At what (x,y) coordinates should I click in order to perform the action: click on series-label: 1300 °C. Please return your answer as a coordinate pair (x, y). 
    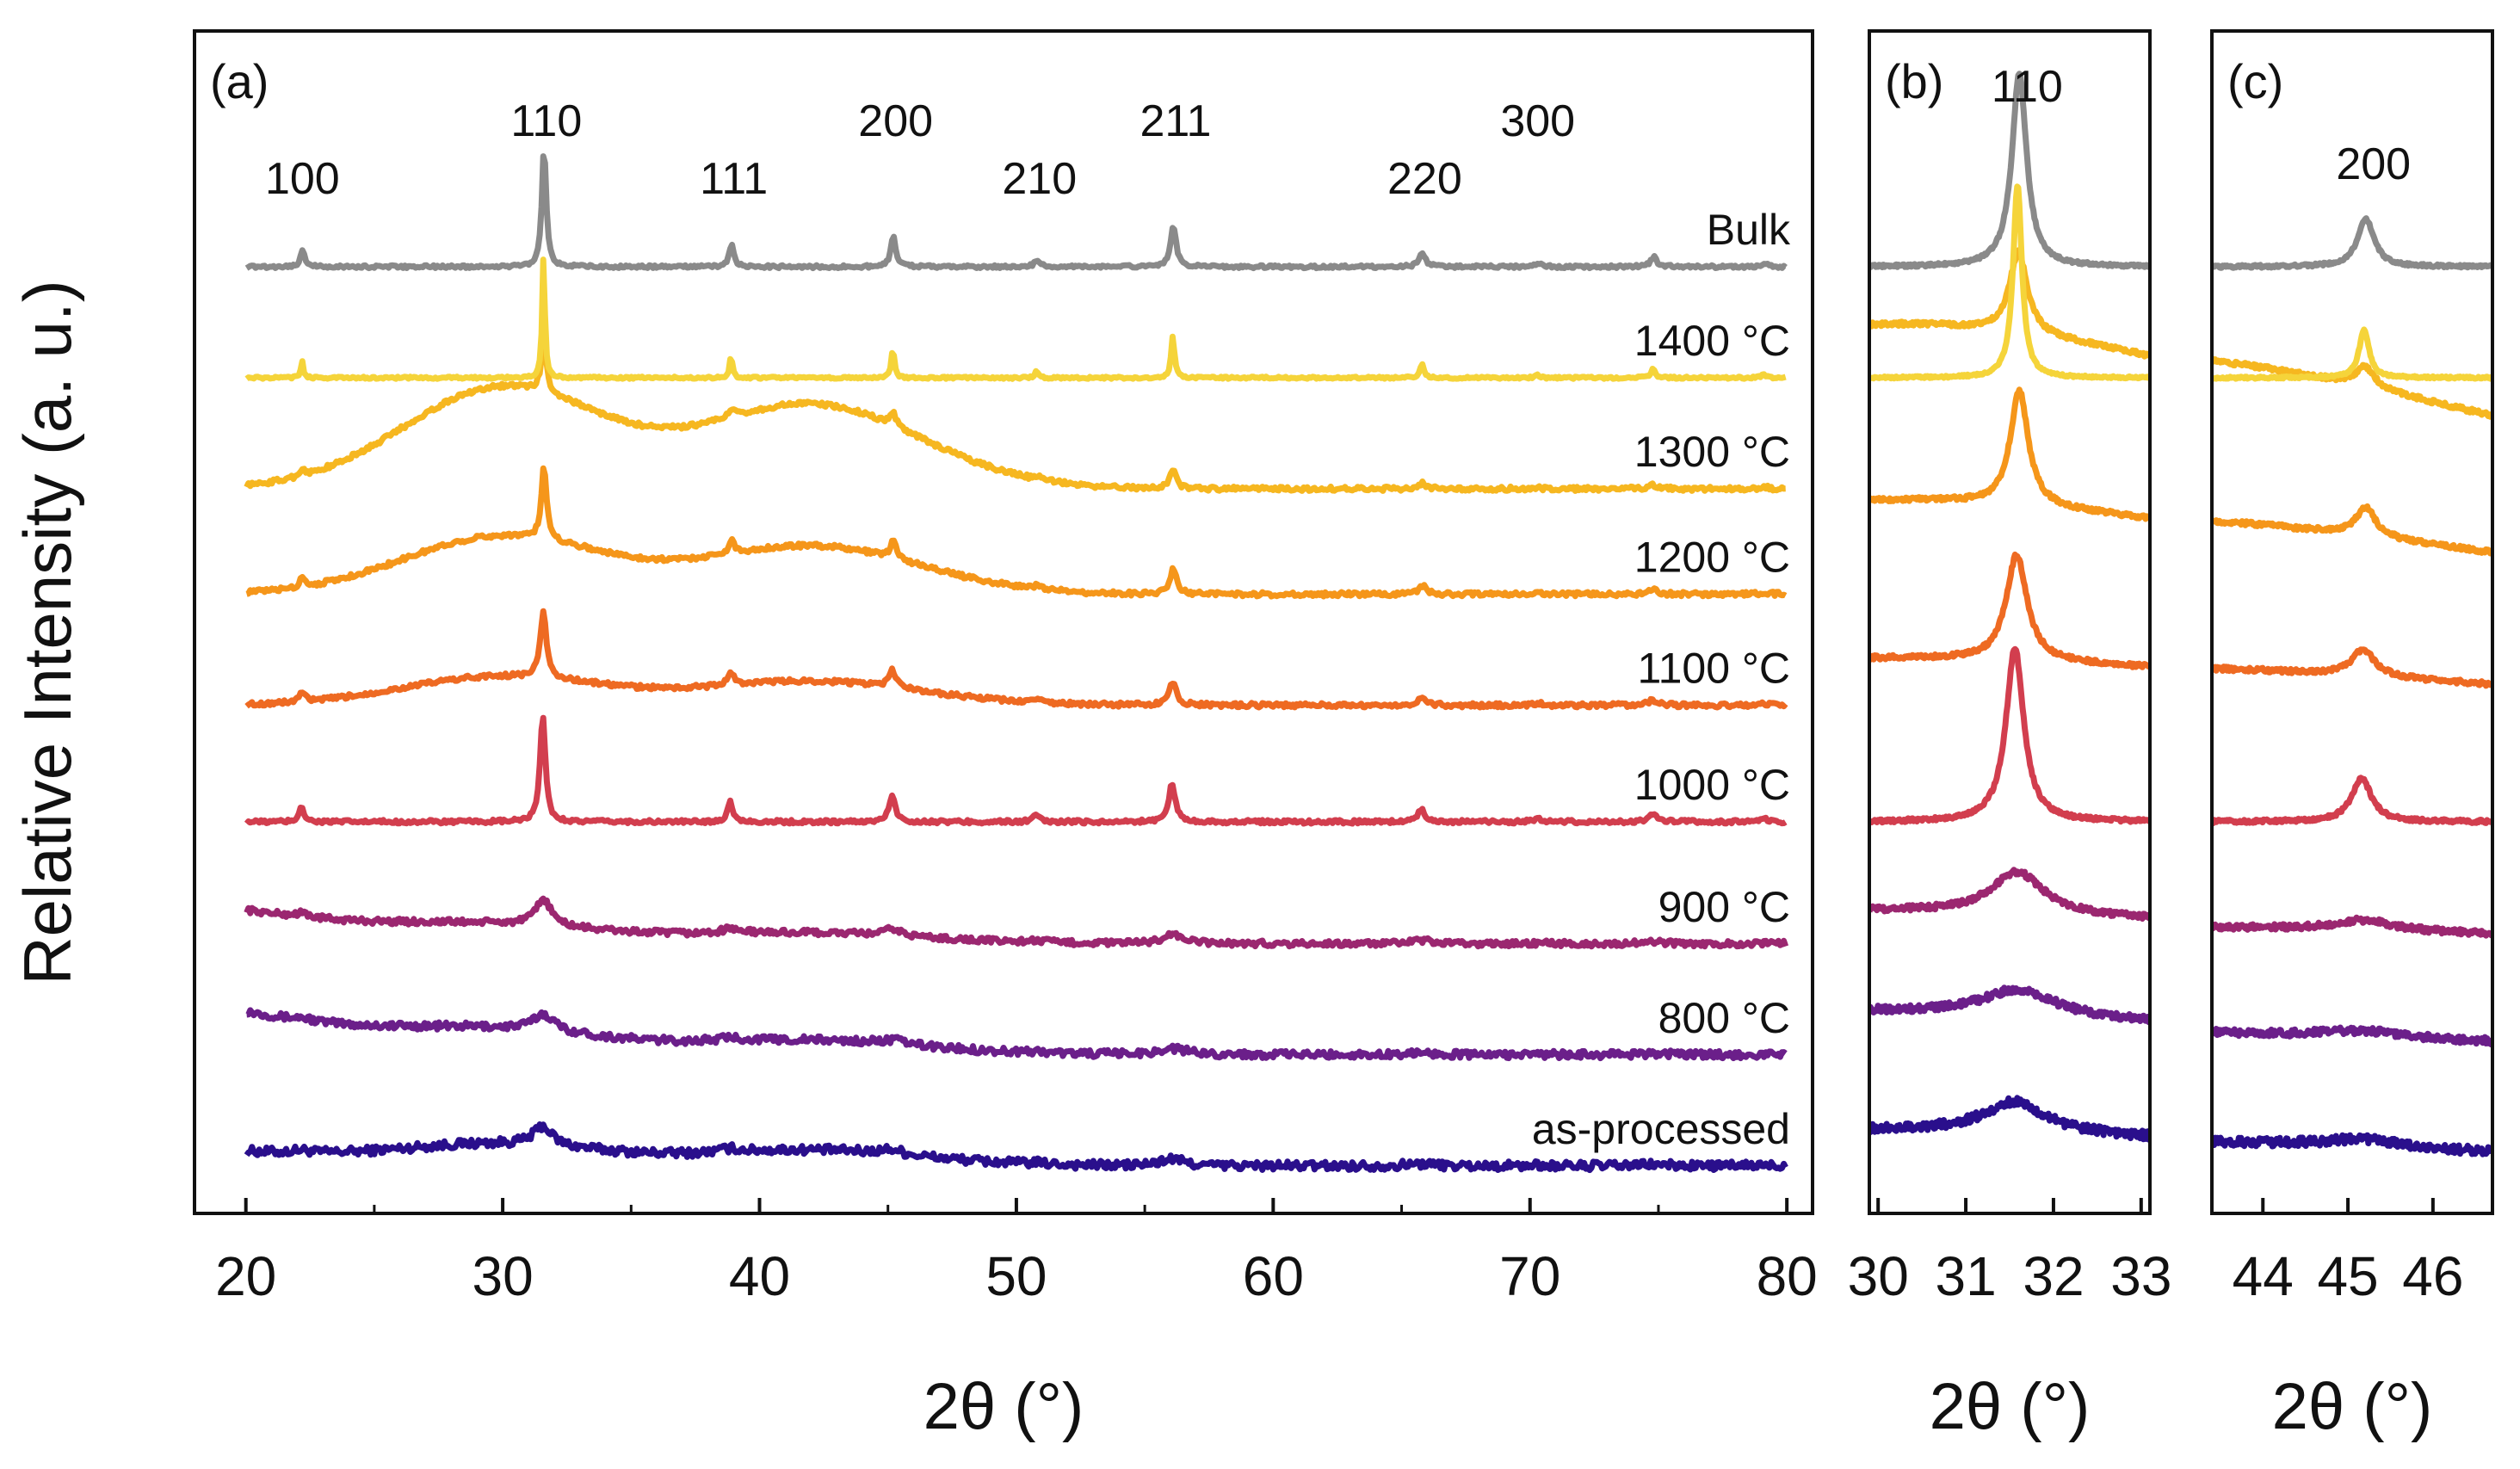
    Looking at the image, I should click on (1712, 452).